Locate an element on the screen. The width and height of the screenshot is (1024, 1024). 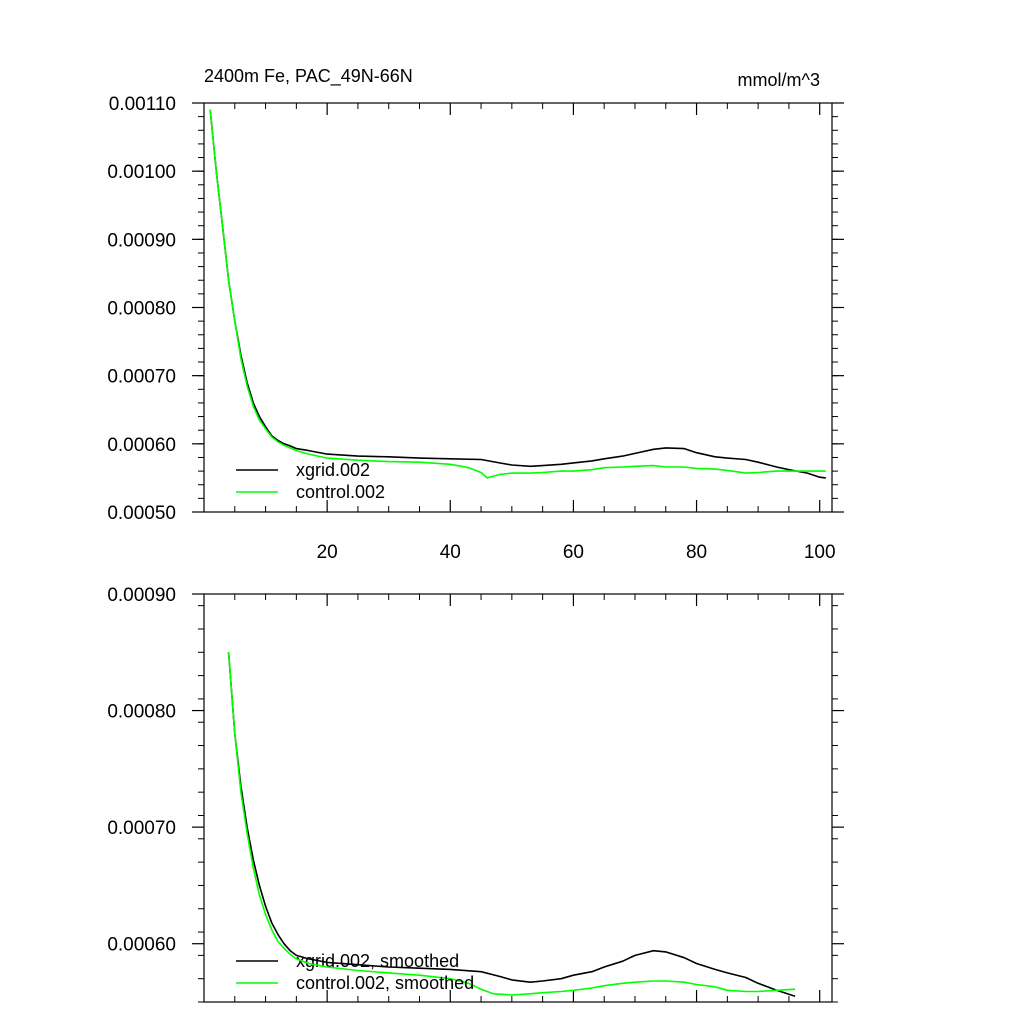
legend-label: xgrid.002 is located at coordinates (333, 470).